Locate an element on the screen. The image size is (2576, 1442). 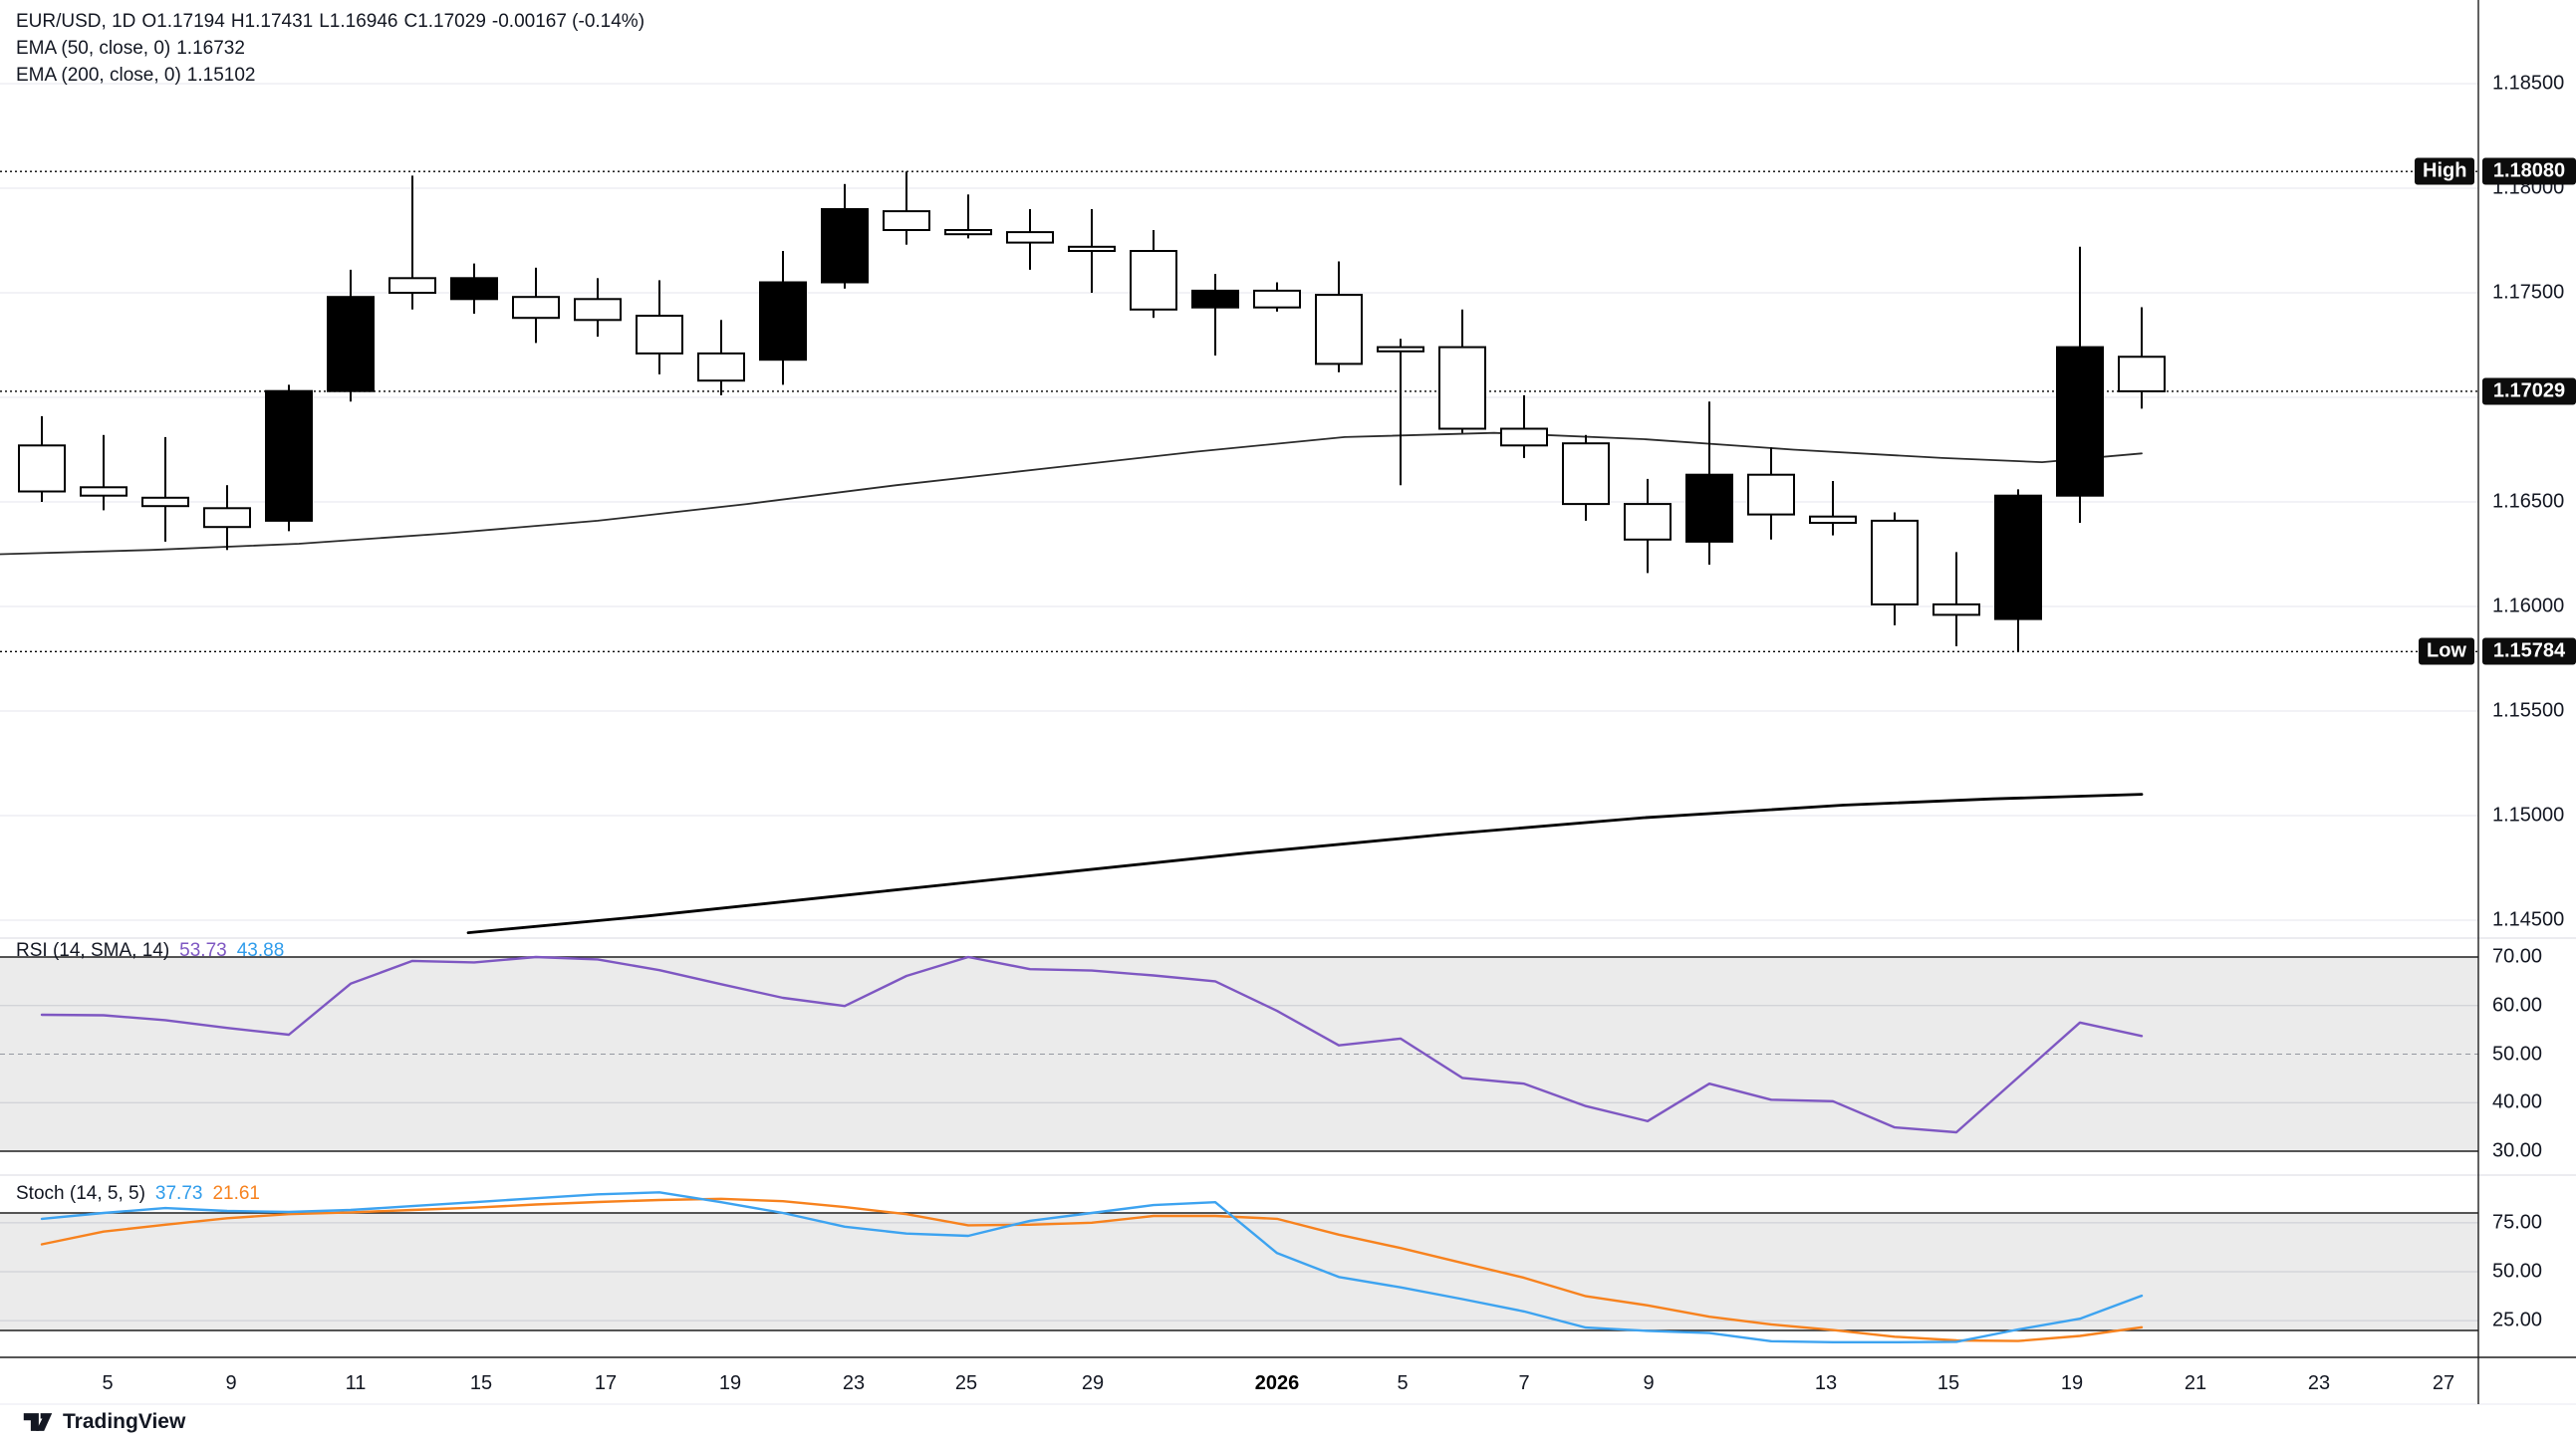
price-axis-label: 1.16000 is located at coordinates (2528, 606).